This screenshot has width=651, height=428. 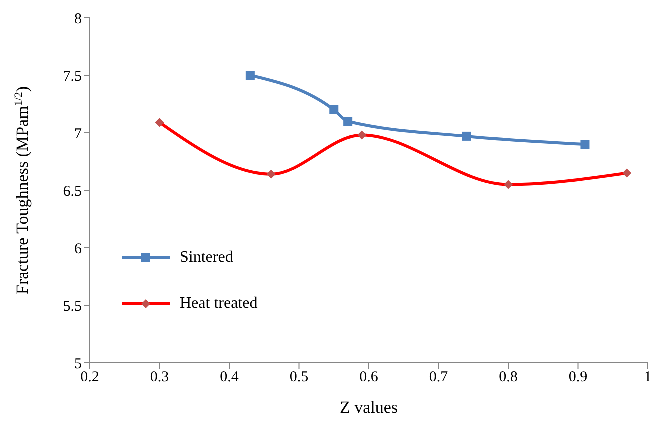 What do you see at coordinates (72, 192) in the screenshot?
I see `y-tick-label: 6.5` at bounding box center [72, 192].